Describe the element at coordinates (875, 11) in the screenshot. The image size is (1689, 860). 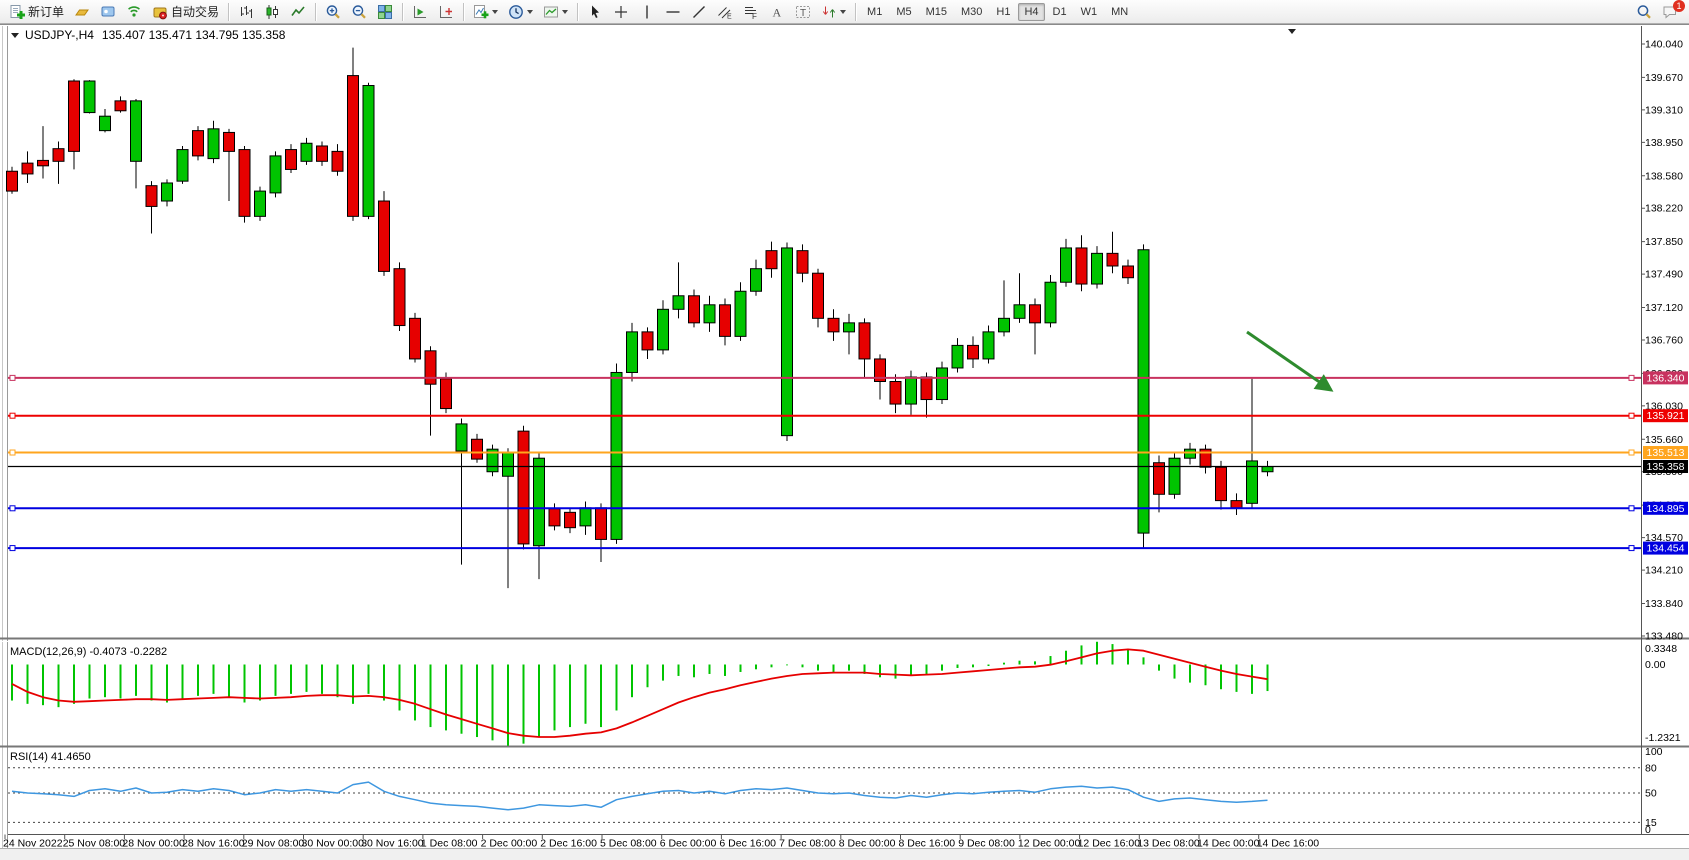
I see `timeframe-M1-button: M1` at that location.